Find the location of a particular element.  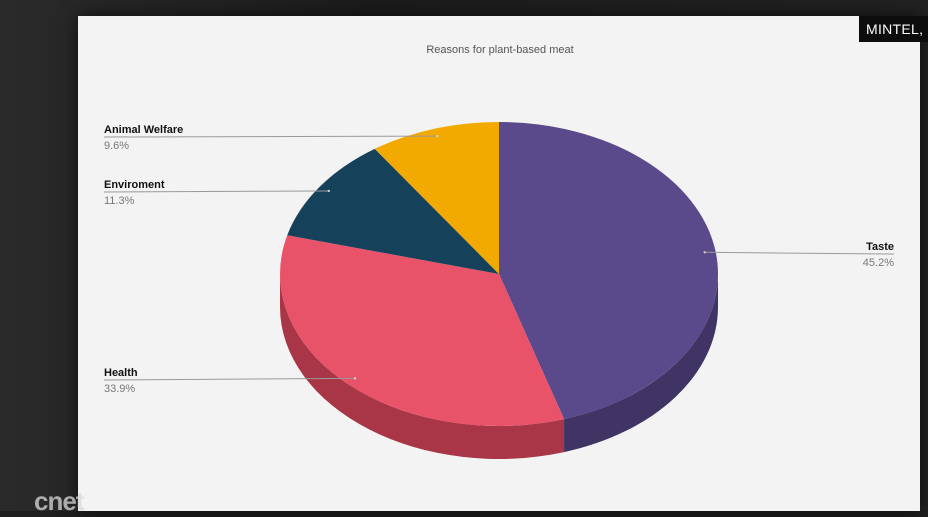

leader-line-animal-welfare is located at coordinates (270, 136).